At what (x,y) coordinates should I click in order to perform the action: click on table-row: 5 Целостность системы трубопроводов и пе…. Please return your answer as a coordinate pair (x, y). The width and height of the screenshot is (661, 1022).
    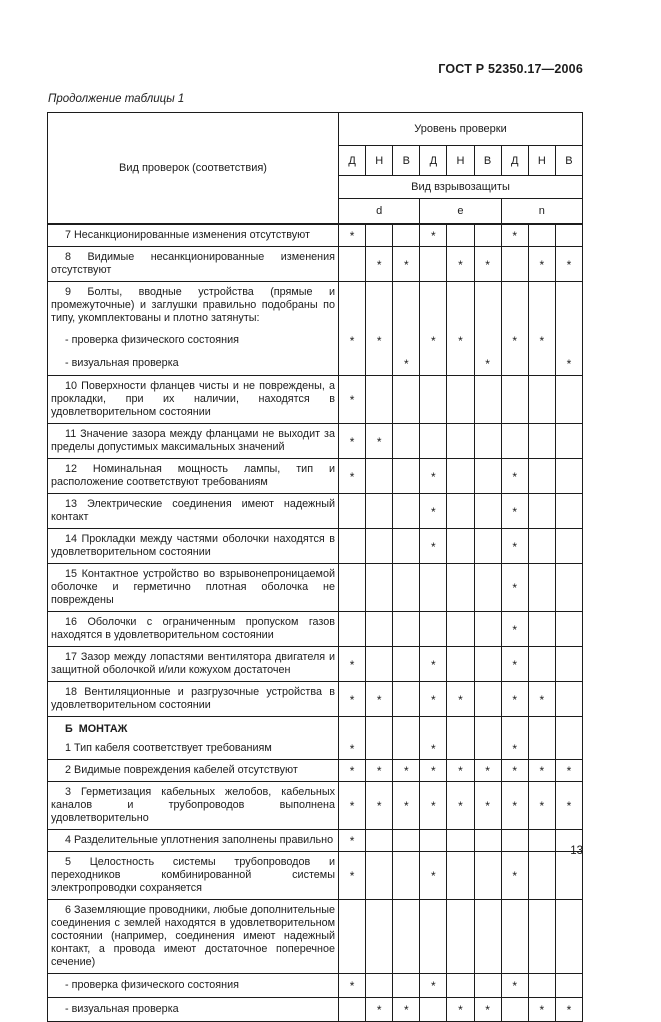
    Looking at the image, I should click on (315, 875).